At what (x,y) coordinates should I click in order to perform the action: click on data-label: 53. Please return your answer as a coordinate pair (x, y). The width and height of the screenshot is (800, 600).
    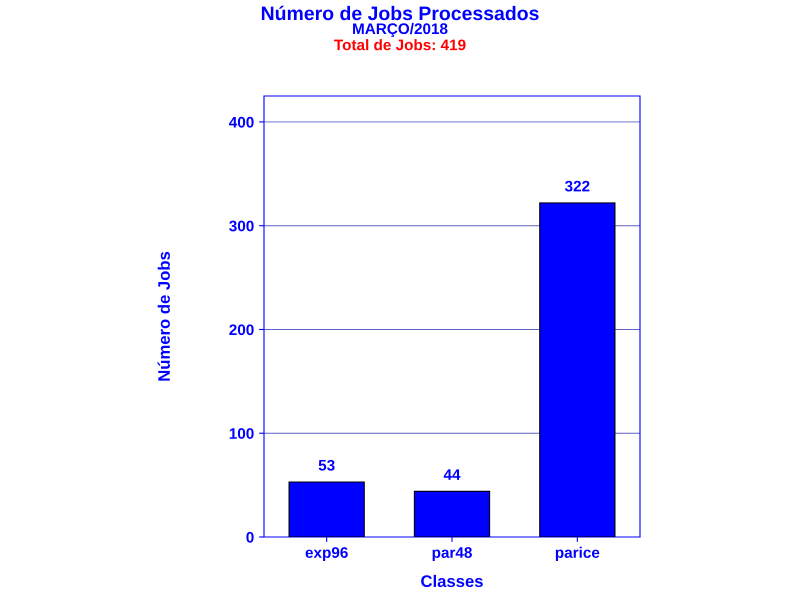
    Looking at the image, I should click on (326, 465).